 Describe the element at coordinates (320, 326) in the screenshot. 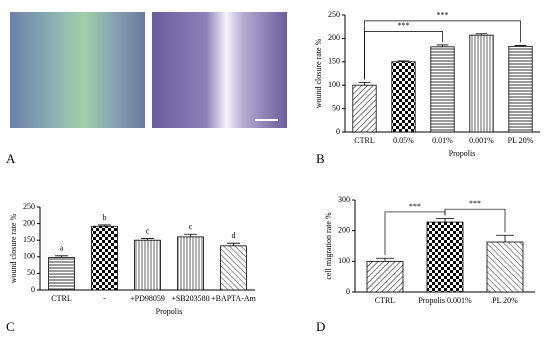

I see `panel-label: D` at that location.